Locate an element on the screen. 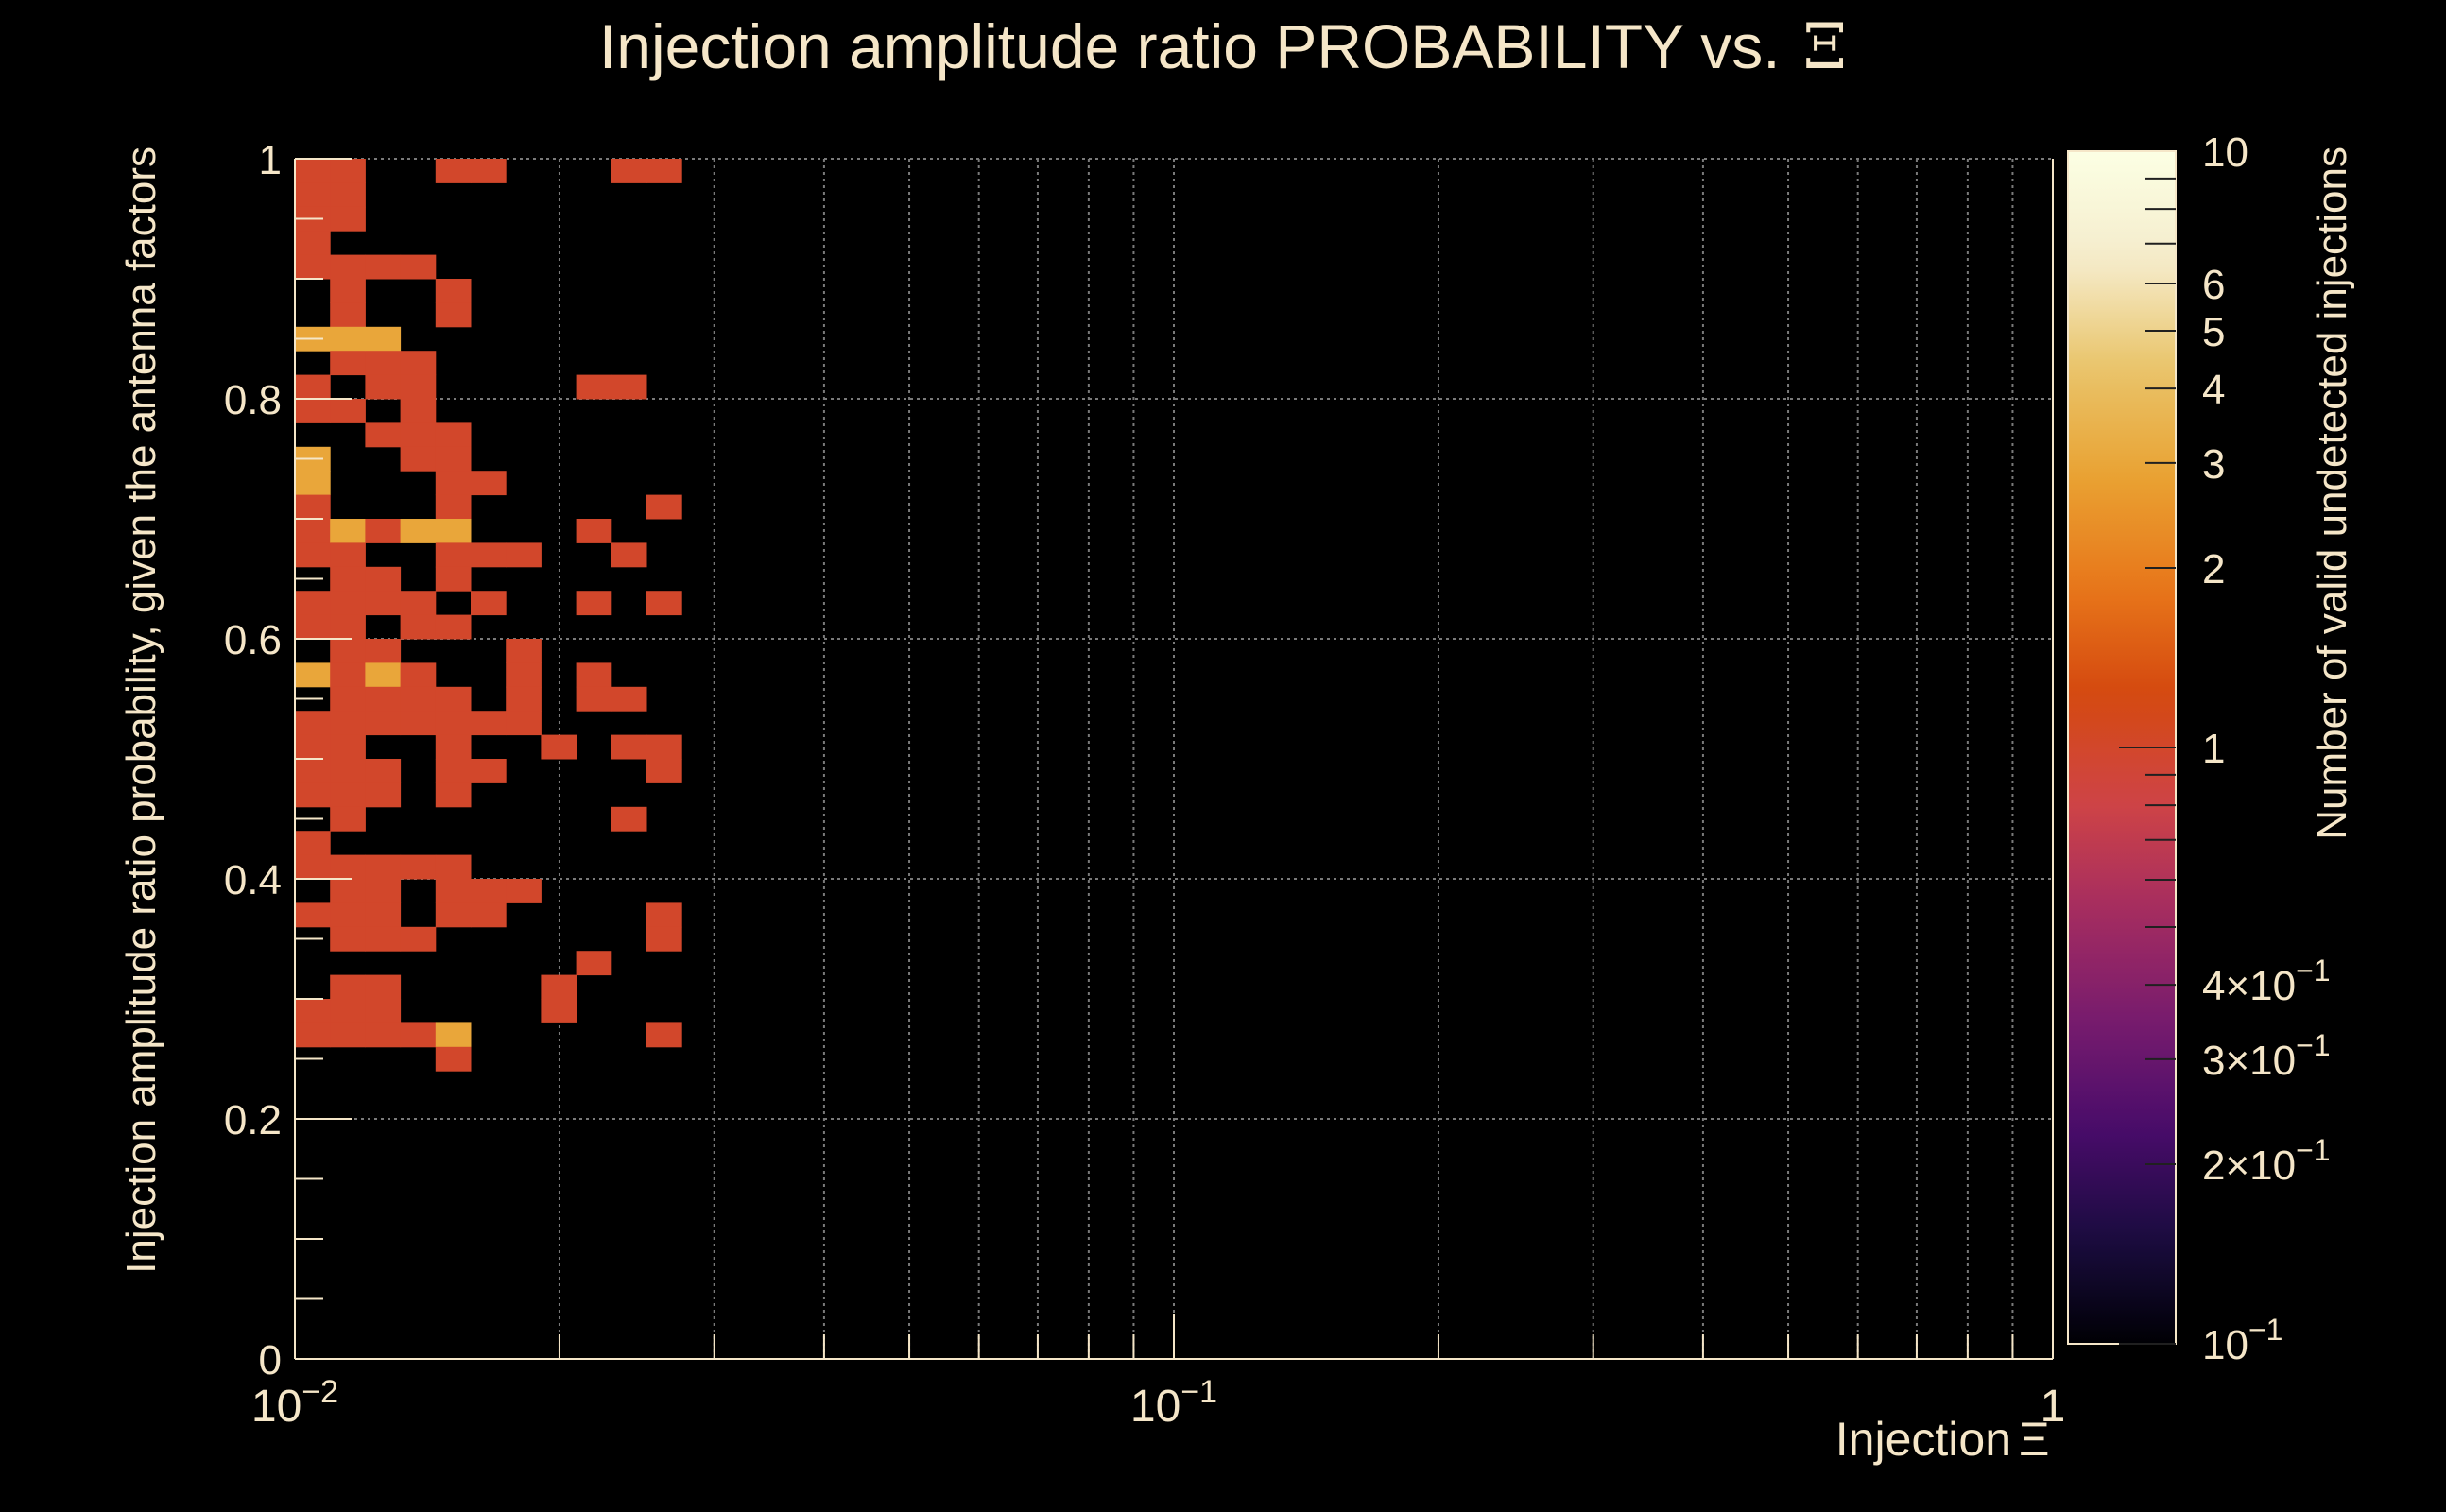  colorbar-tick-label: 4 is located at coordinates (2213, 390).